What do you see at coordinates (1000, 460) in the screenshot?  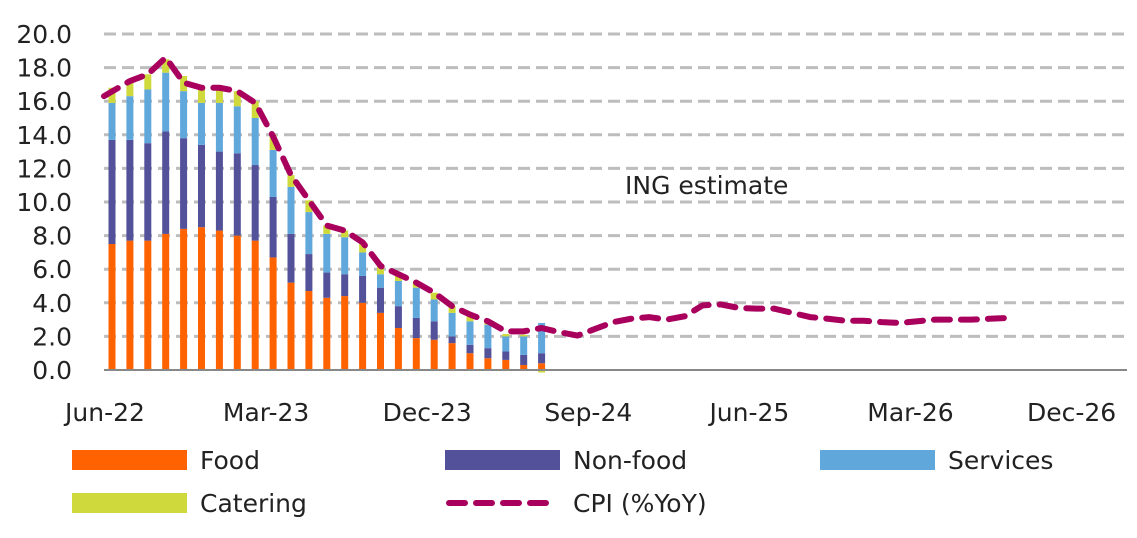 I see `legend-label: Services` at bounding box center [1000, 460].